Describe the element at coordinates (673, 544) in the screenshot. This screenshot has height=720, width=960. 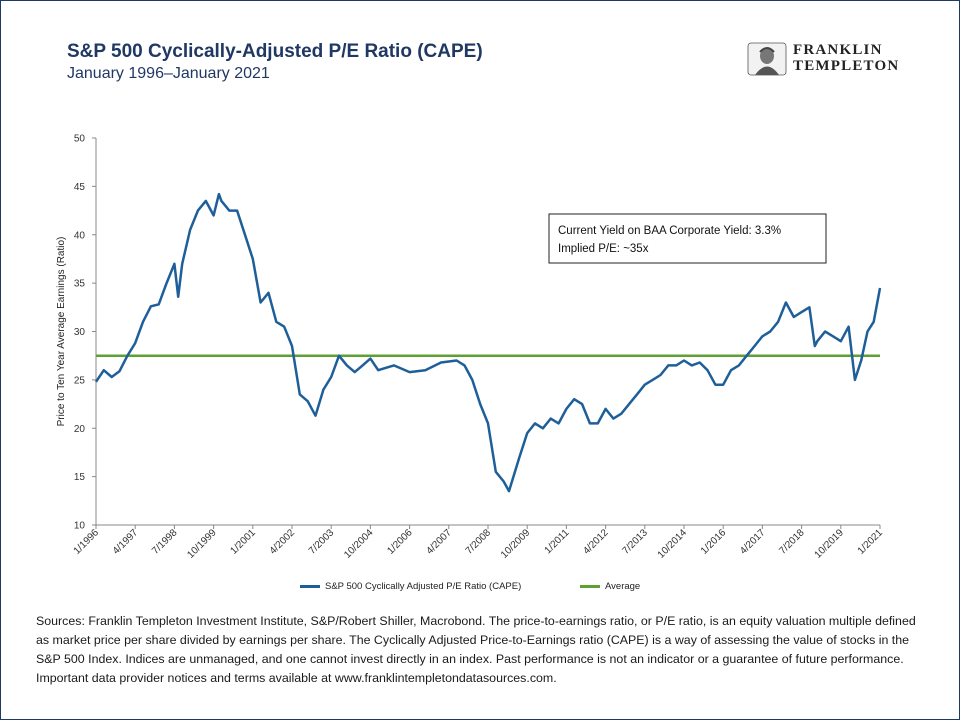
I see `x-tick-label: 10/2014` at that location.